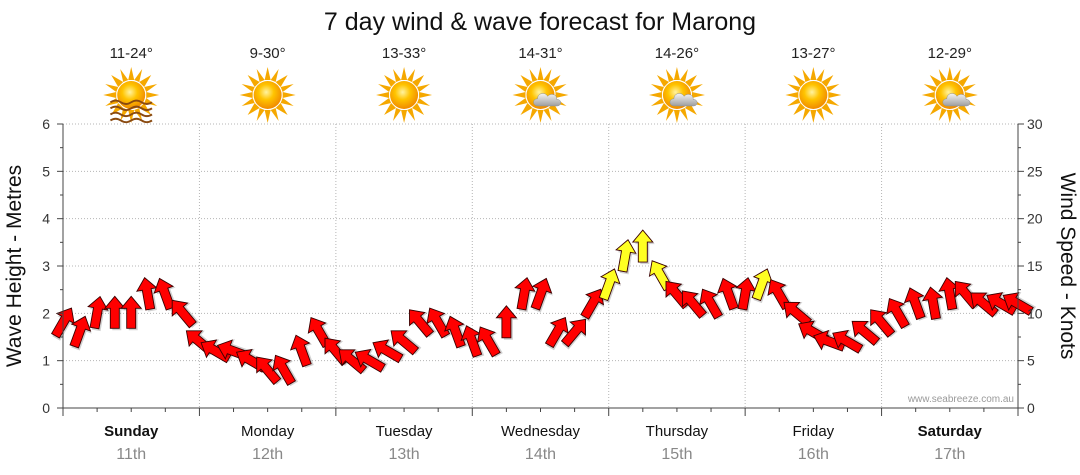 This screenshot has width=1080, height=475. Describe the element at coordinates (14, 266) in the screenshot. I see `y-axis-label-left: Wave Height - Metres` at that location.